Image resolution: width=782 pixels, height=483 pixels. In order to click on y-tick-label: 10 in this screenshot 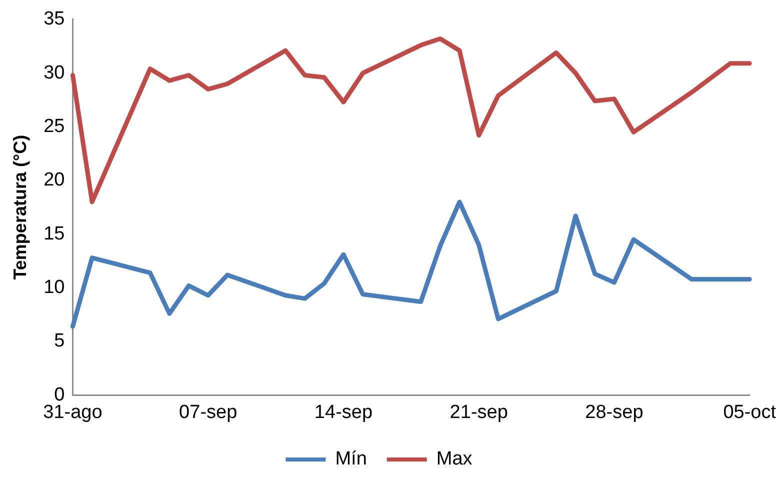, I will do `click(54, 287)`.